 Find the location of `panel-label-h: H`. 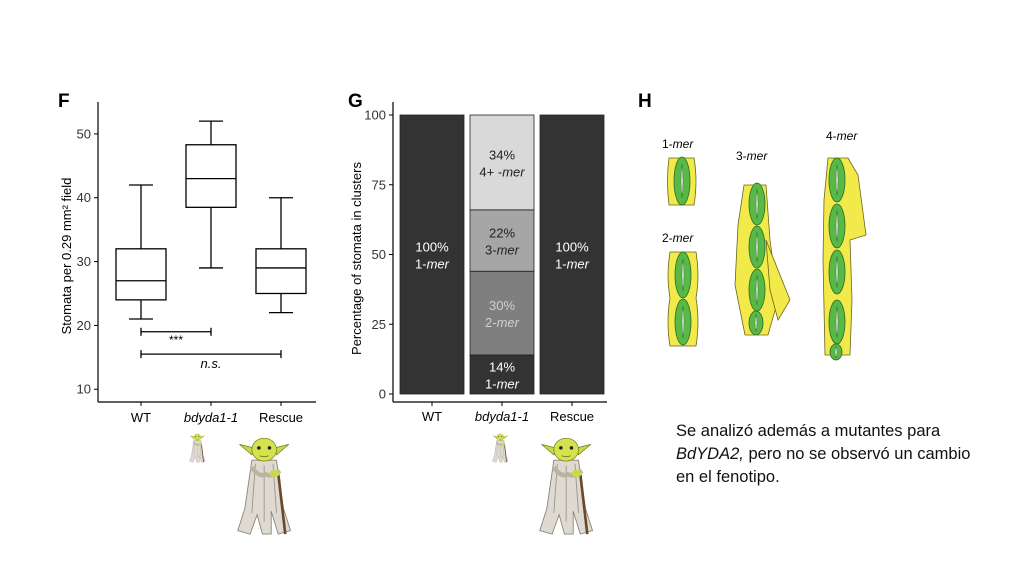

panel-label-h: H is located at coordinates (645, 101).